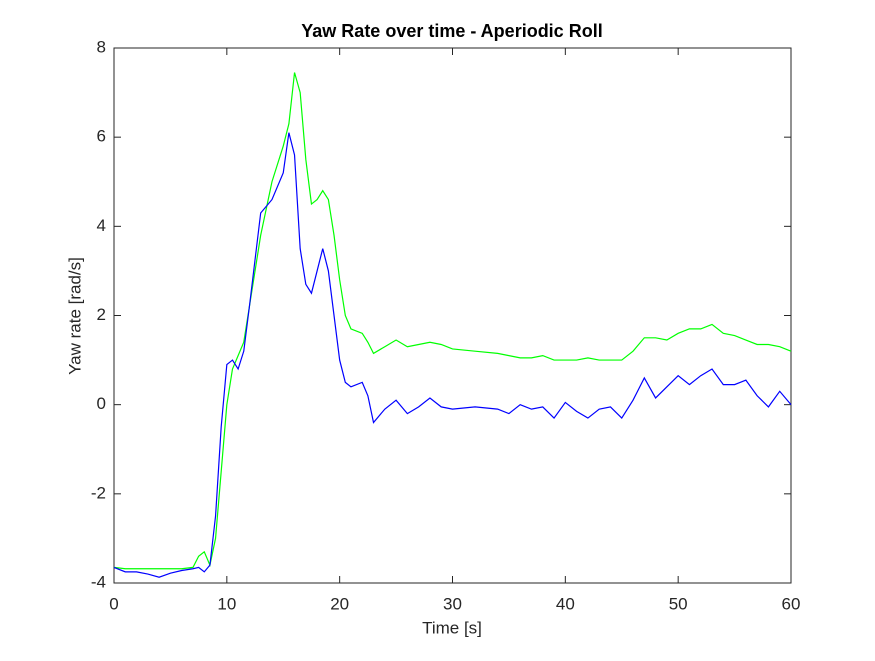 The image size is (875, 661). Describe the element at coordinates (451, 31) in the screenshot. I see `chart-title: Yaw Rate over time - Aperiodic Roll` at that location.